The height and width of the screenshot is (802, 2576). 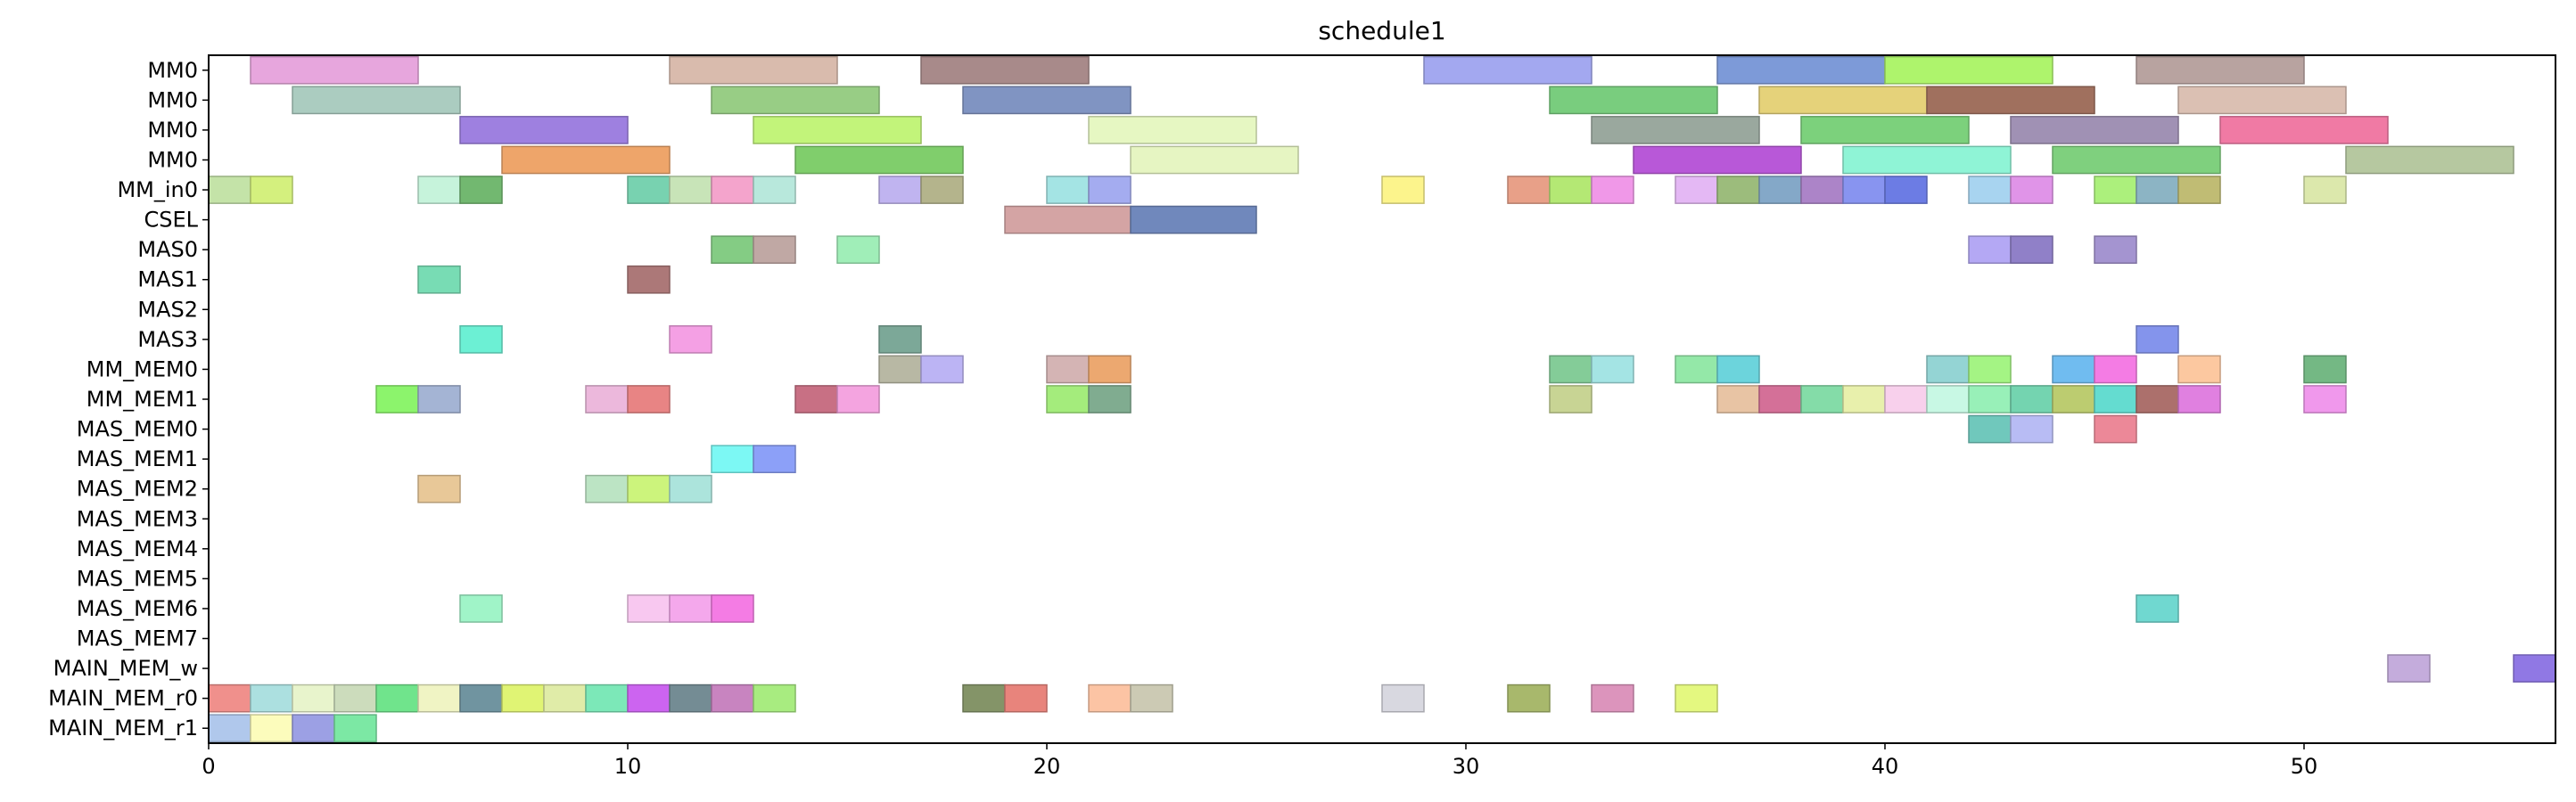 I want to click on row-label-0: MM0, so click(x=172, y=70).